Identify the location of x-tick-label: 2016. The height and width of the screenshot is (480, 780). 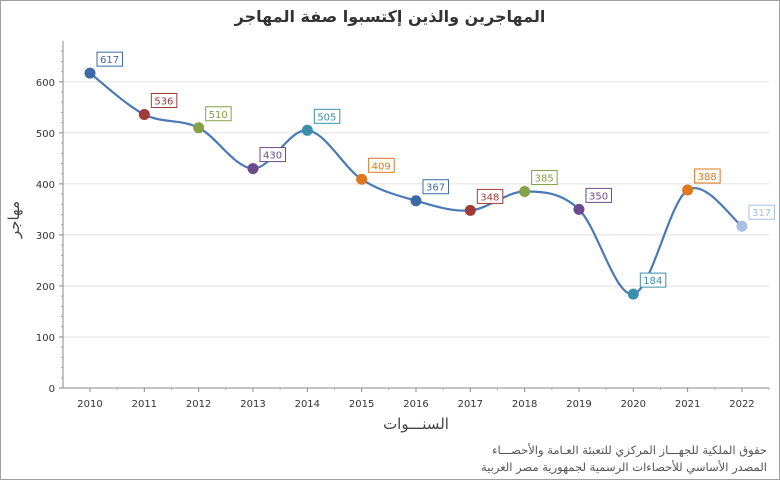
(415, 404).